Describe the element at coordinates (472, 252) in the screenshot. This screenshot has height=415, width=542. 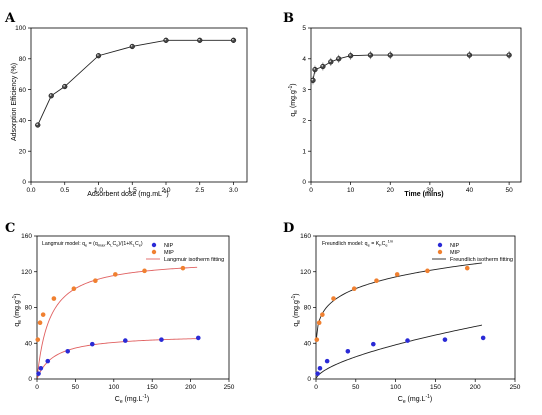
I see `legend-d: NIP MIP Freundlich isotherm fitting` at that location.